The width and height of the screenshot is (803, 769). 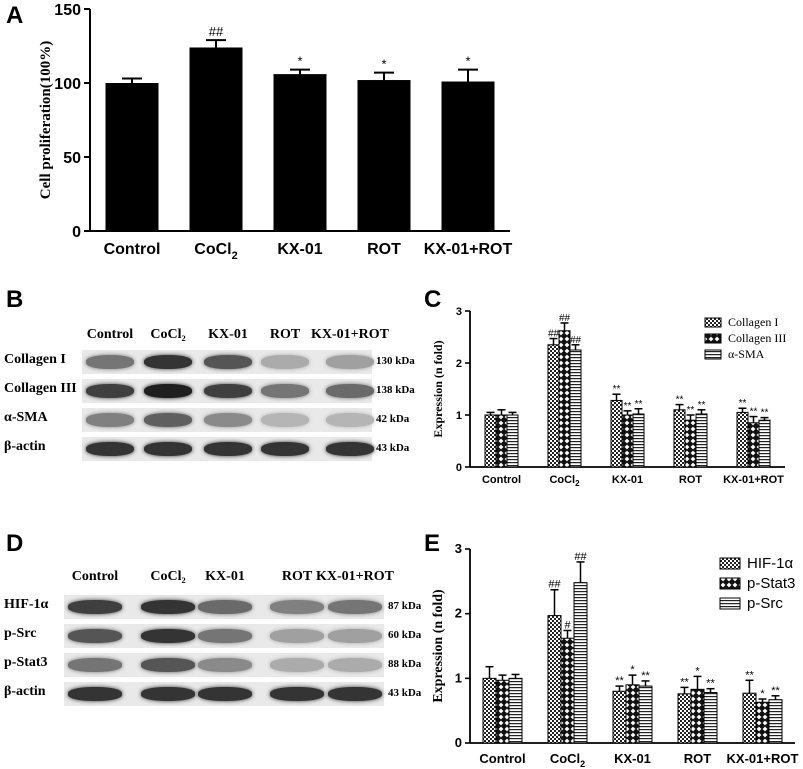 I want to click on y-tick-label-0: 0, so click(x=459, y=468).